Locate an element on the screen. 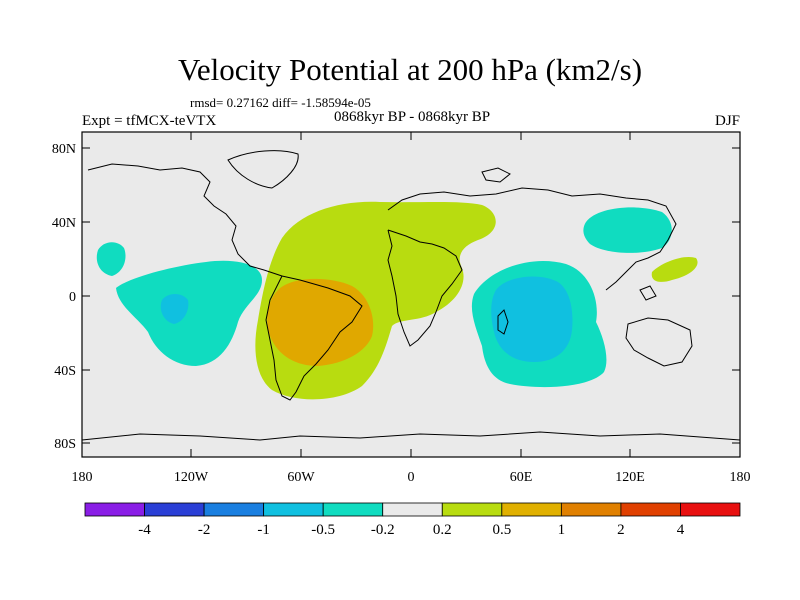 This screenshot has height=600, width=800. stats-label: rmsd= 0.27162 diff= -1.58594e-05 is located at coordinates (280, 102).